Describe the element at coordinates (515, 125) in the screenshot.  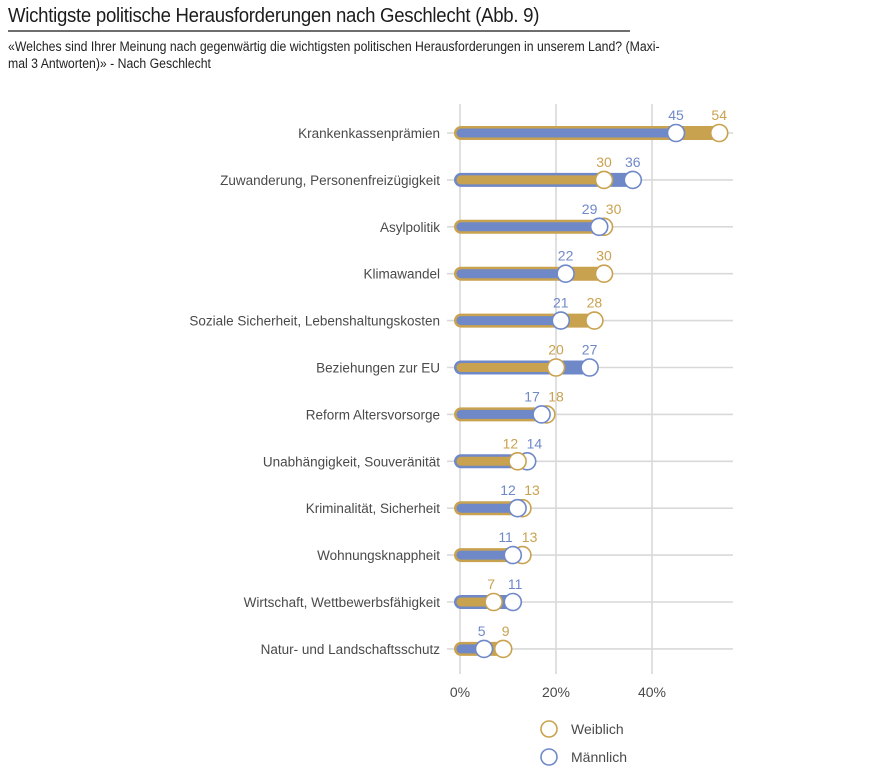
I see `row-0: Krankenkassenprämien 54 45` at that location.